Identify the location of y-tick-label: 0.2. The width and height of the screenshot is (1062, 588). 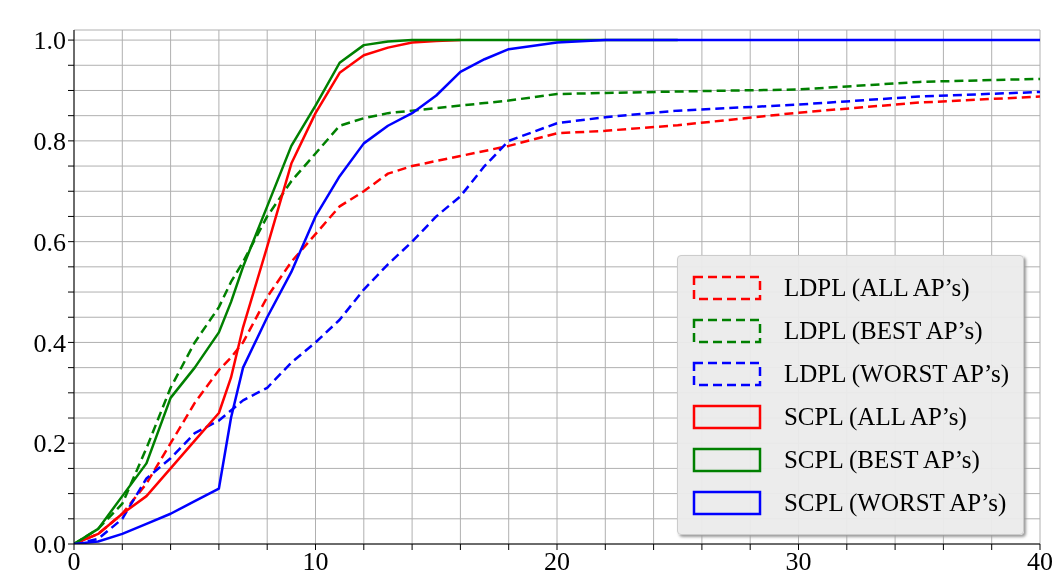
(49, 444).